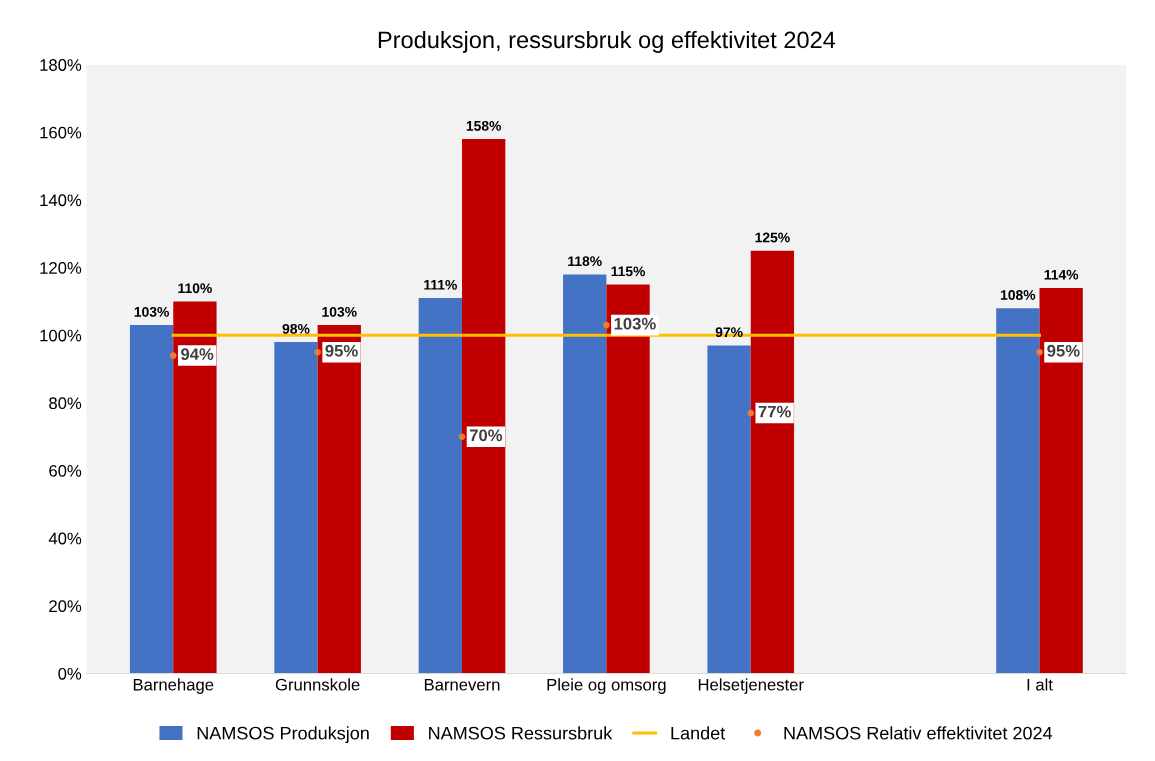 Image resolution: width=1155 pixels, height=761 pixels. I want to click on x-tick-label: Barnevern, so click(462, 684).